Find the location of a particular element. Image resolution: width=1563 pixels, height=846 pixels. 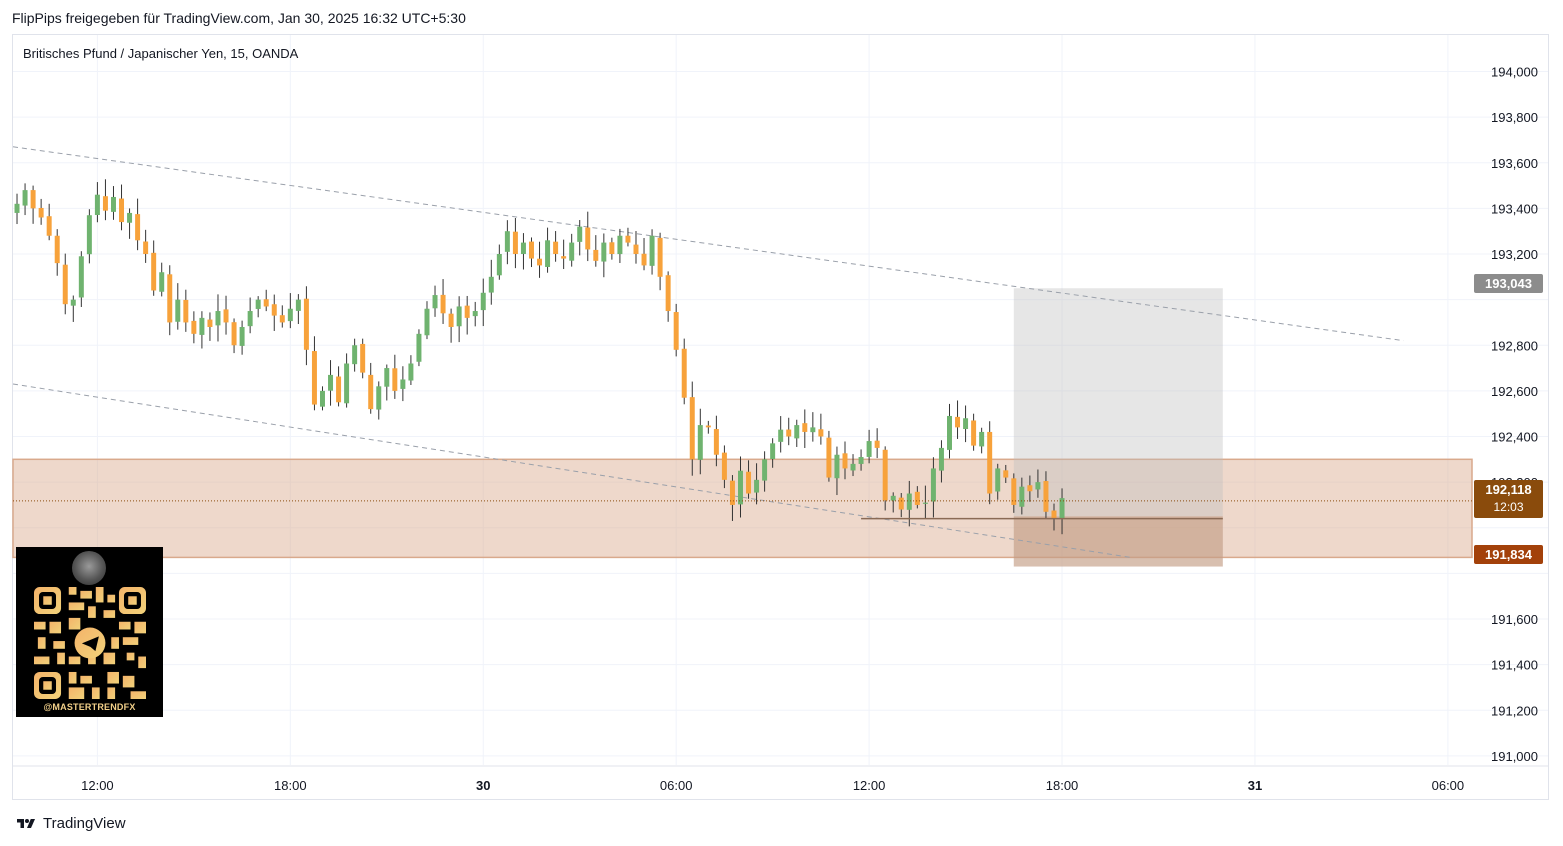

time-axis: 12:00 18:00 30 06:00 12:00 18:00 31 06:00 is located at coordinates (772, 785).